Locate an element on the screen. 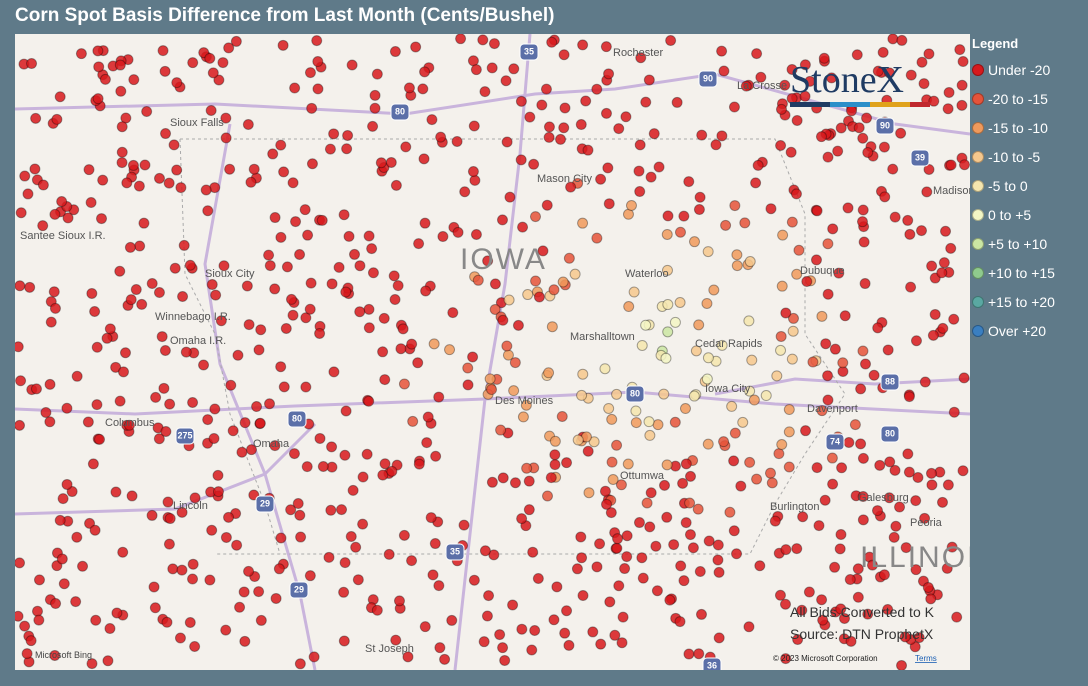 The width and height of the screenshot is (1088, 686). legend-item: -10 to -5 is located at coordinates (1013, 156).